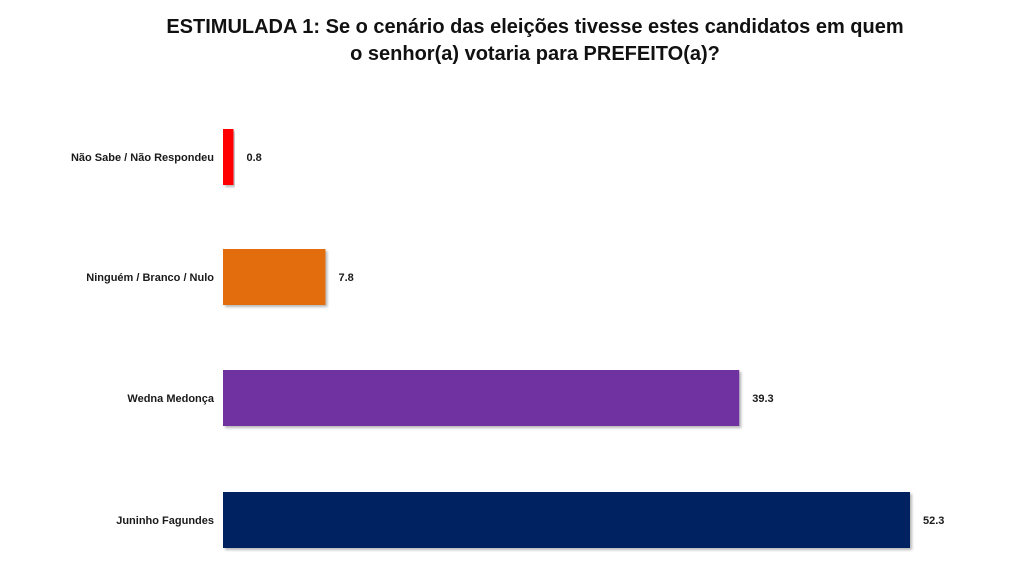  What do you see at coordinates (345, 278) in the screenshot?
I see `value-label-1: 7.8` at bounding box center [345, 278].